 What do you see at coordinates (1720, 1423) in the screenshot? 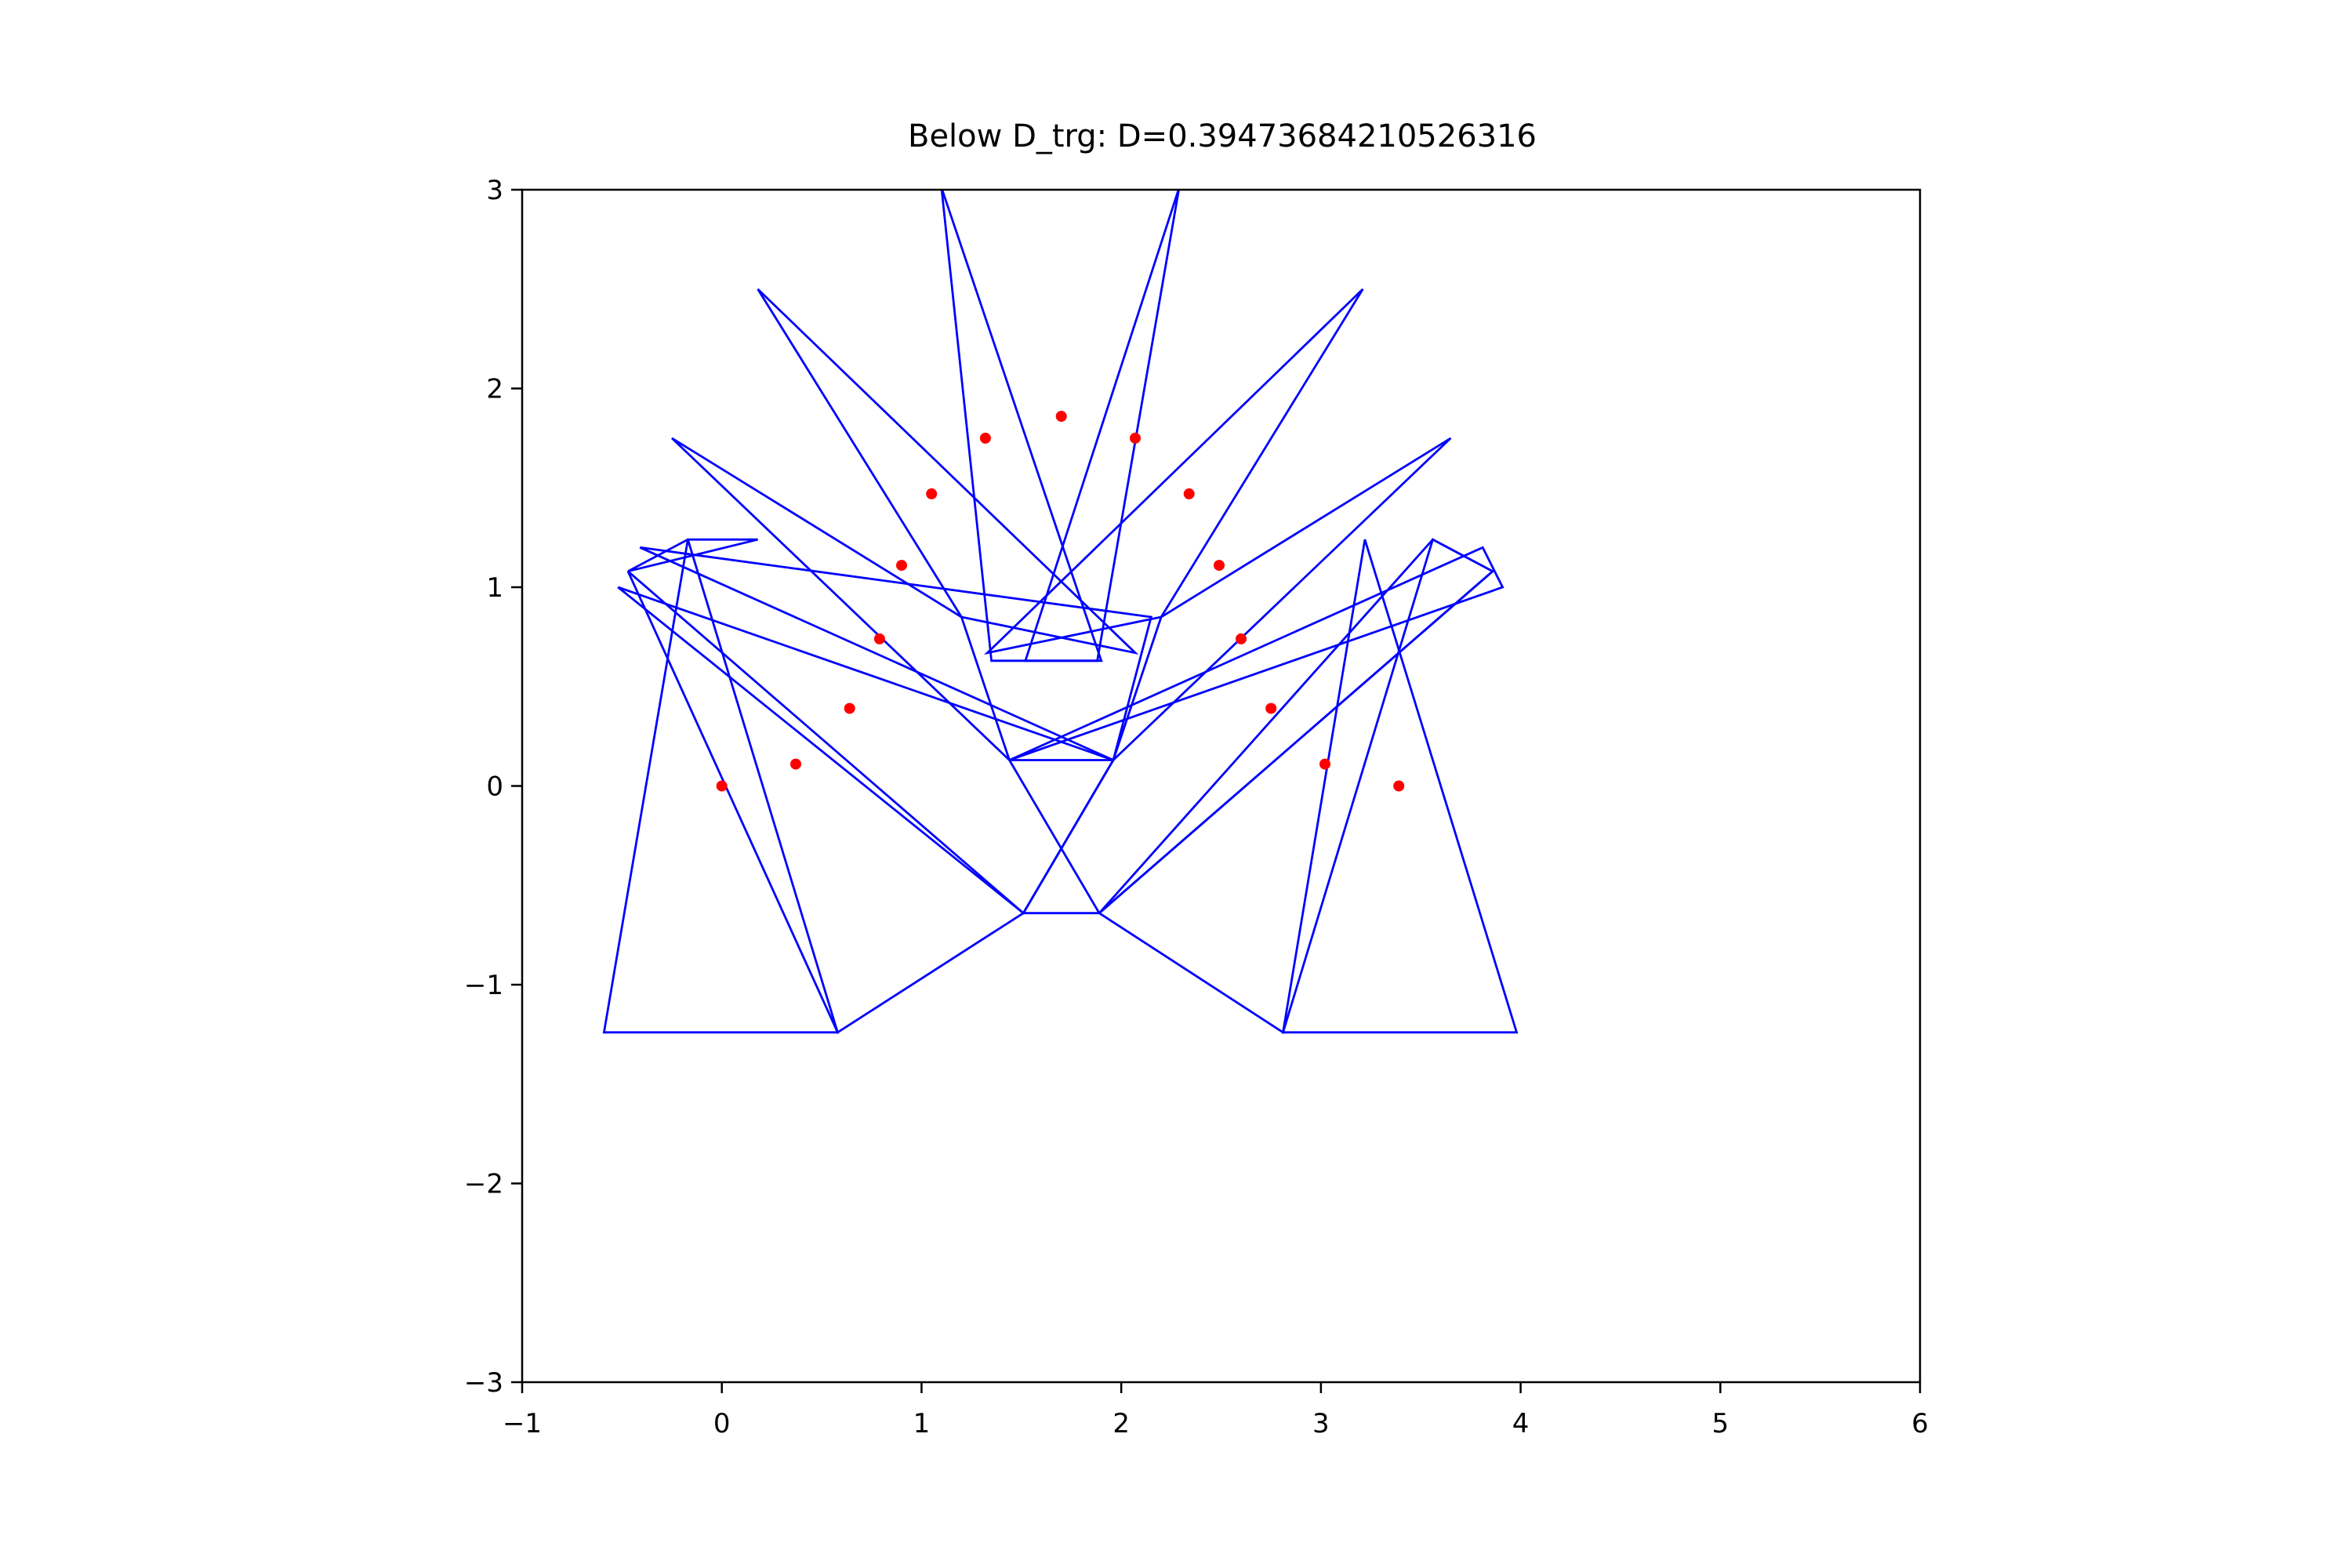
I see `x-tick-label: 5` at bounding box center [1720, 1423].